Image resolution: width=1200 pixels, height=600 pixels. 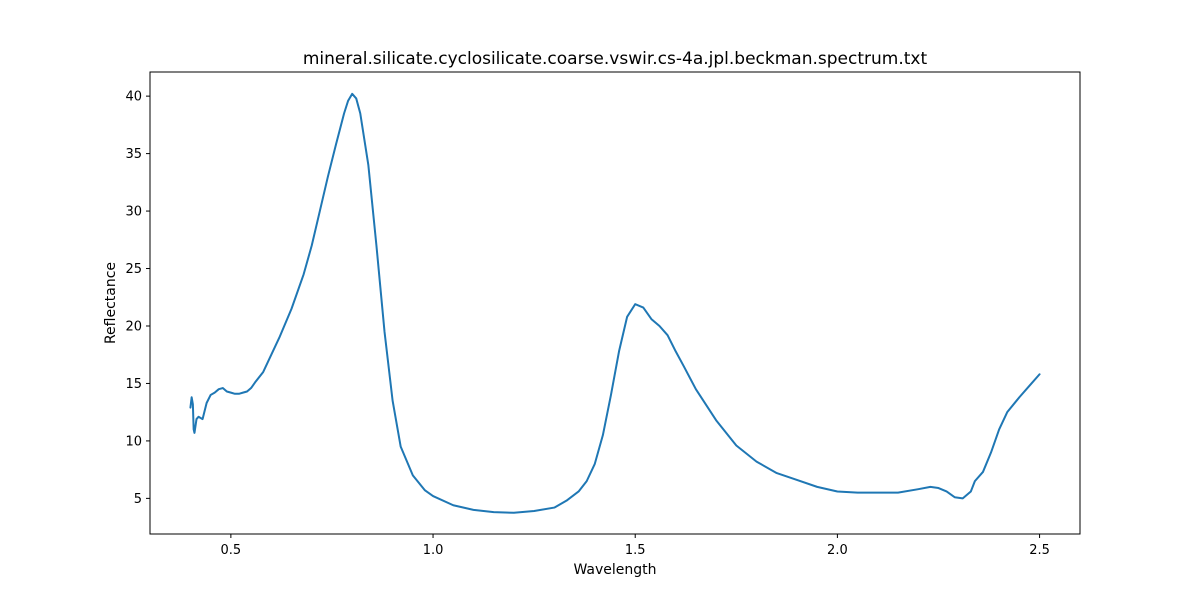 What do you see at coordinates (111, 303) in the screenshot?
I see `y-axis-label: Reflectance` at bounding box center [111, 303].